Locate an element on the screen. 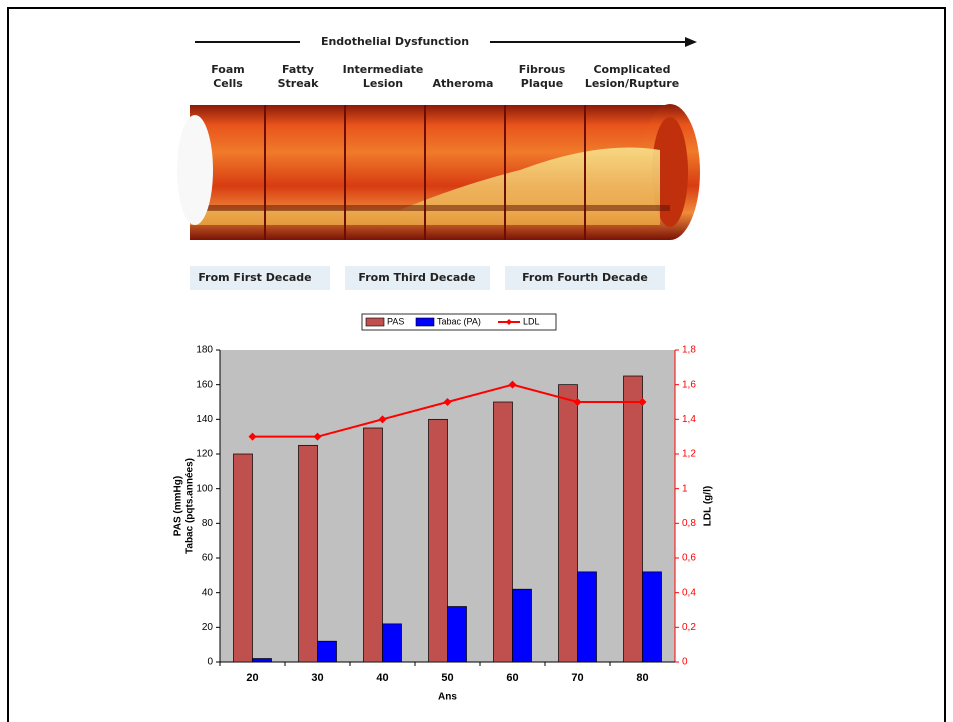  x-tick-label: 30 is located at coordinates (317, 678).